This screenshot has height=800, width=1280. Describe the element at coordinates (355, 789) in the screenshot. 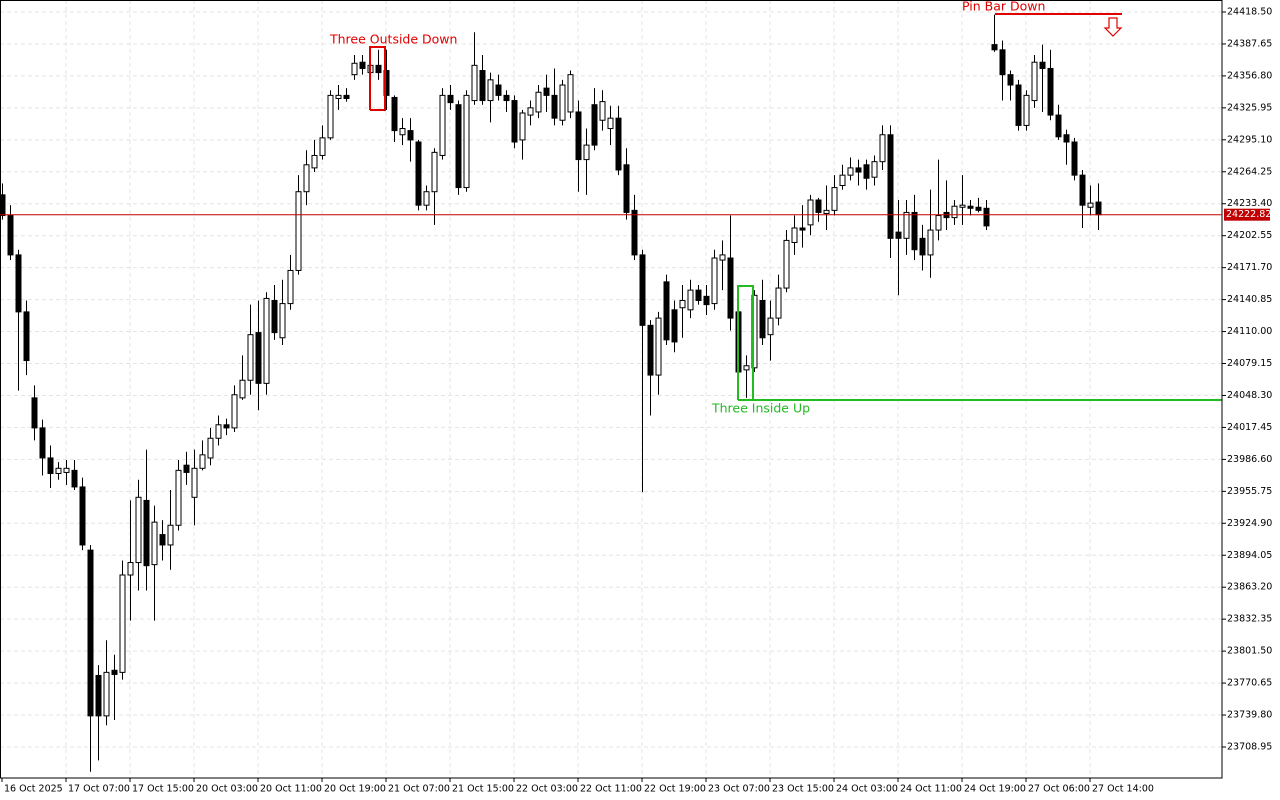

I see `x-tick-label: 20 Oct 19:00` at that location.